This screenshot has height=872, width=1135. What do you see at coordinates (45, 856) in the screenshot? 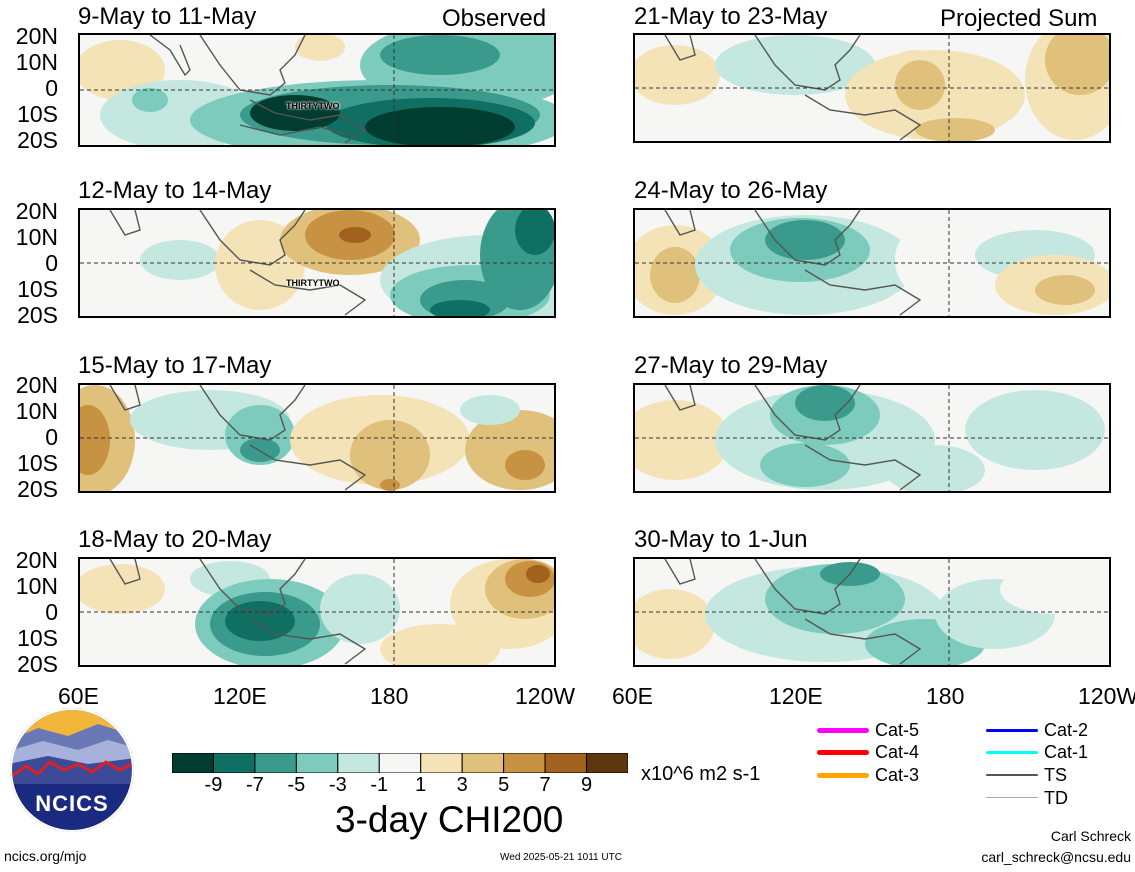
I see `footer-url: ncics.org/mjo` at bounding box center [45, 856].